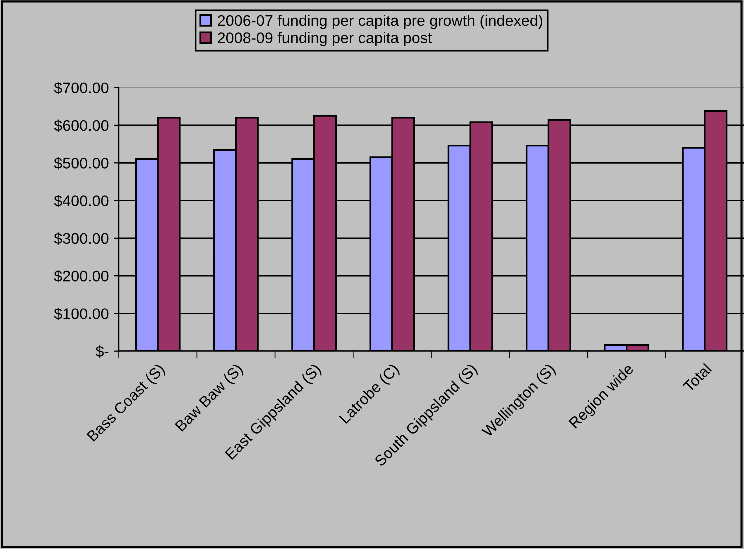 The width and height of the screenshot is (744, 549). Describe the element at coordinates (380, 22) in the screenshot. I see `legend-label: 2006-07 funding per capita pre growth (indexed)` at that location.